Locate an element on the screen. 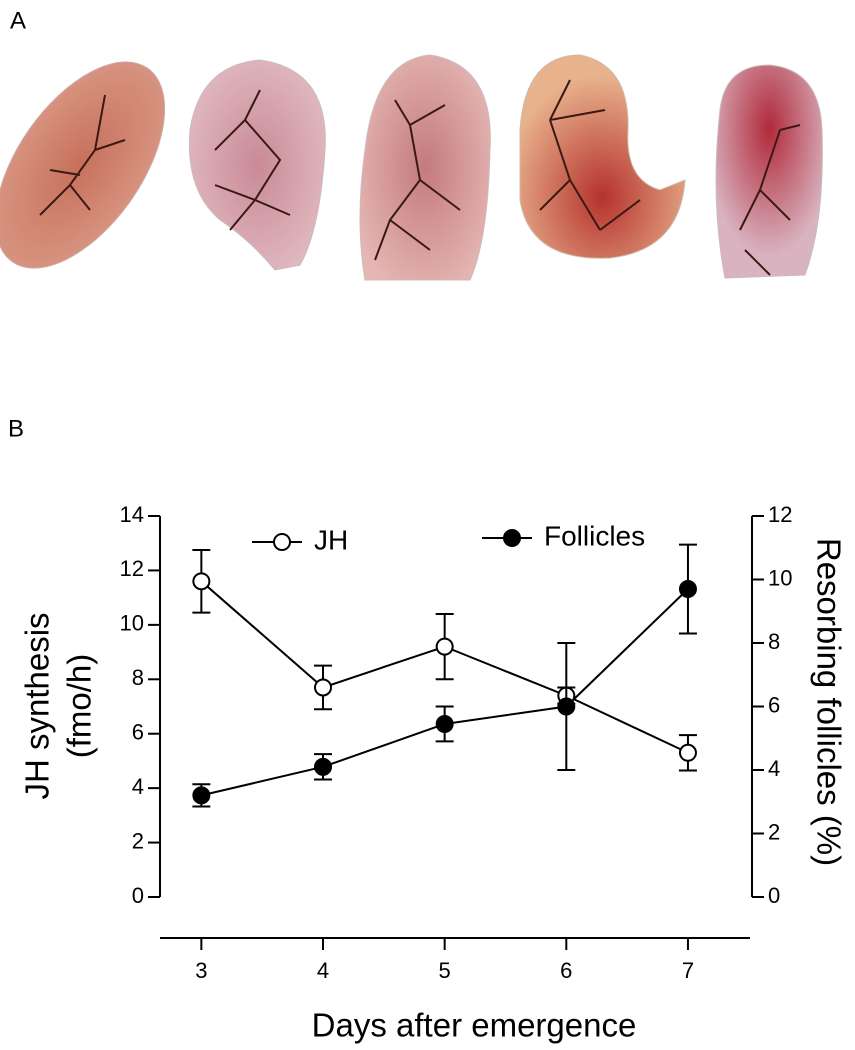 The width and height of the screenshot is (855, 1050). y-axis-label: (fmo/h) is located at coordinates (79, 706).